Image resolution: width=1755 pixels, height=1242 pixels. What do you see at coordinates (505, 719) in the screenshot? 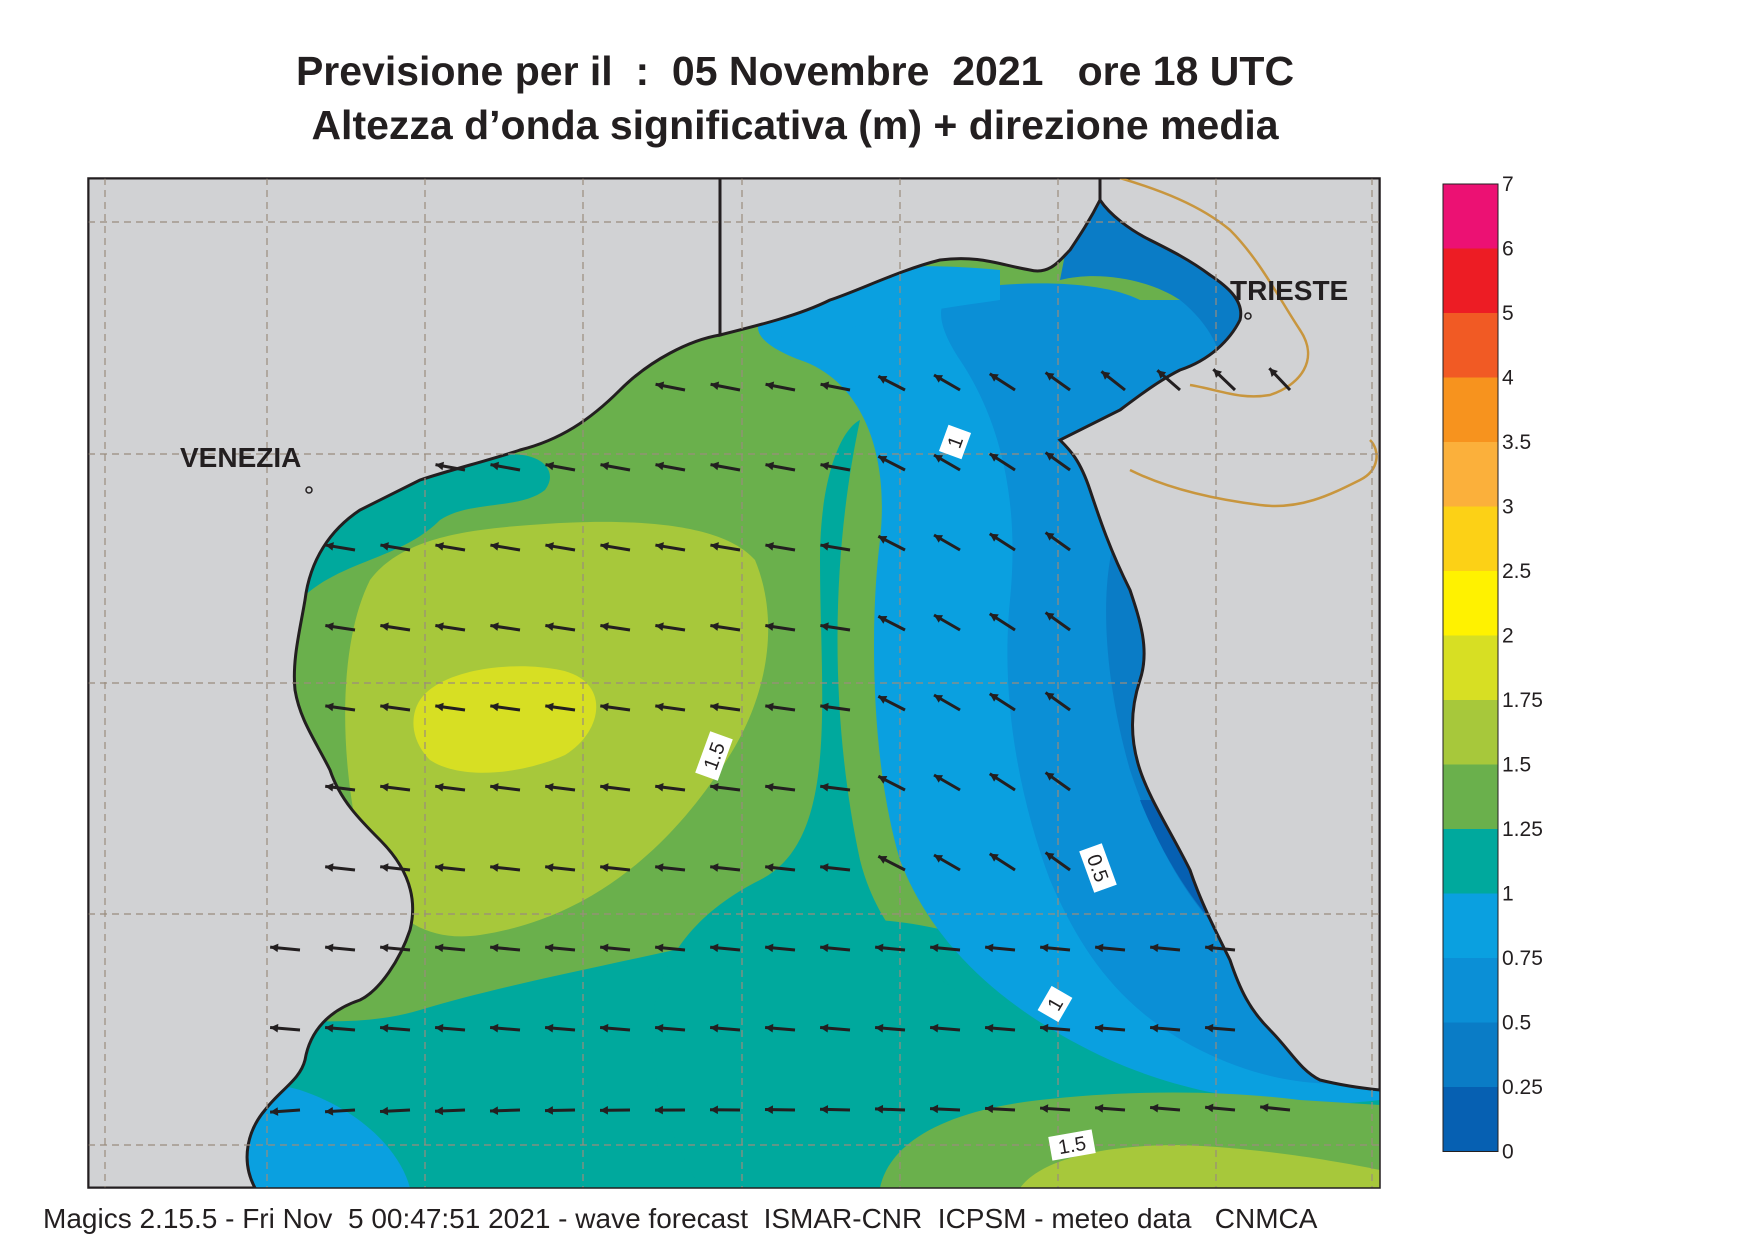
I see `field-1.75-to-2` at bounding box center [505, 719].